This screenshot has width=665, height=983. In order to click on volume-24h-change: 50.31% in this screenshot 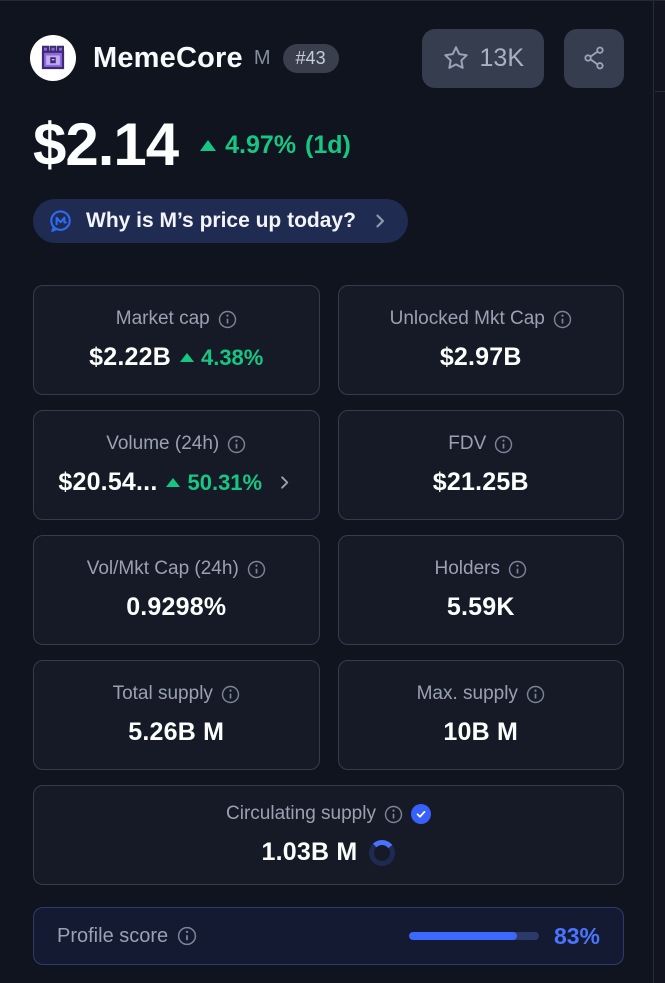, I will do `click(214, 483)`.